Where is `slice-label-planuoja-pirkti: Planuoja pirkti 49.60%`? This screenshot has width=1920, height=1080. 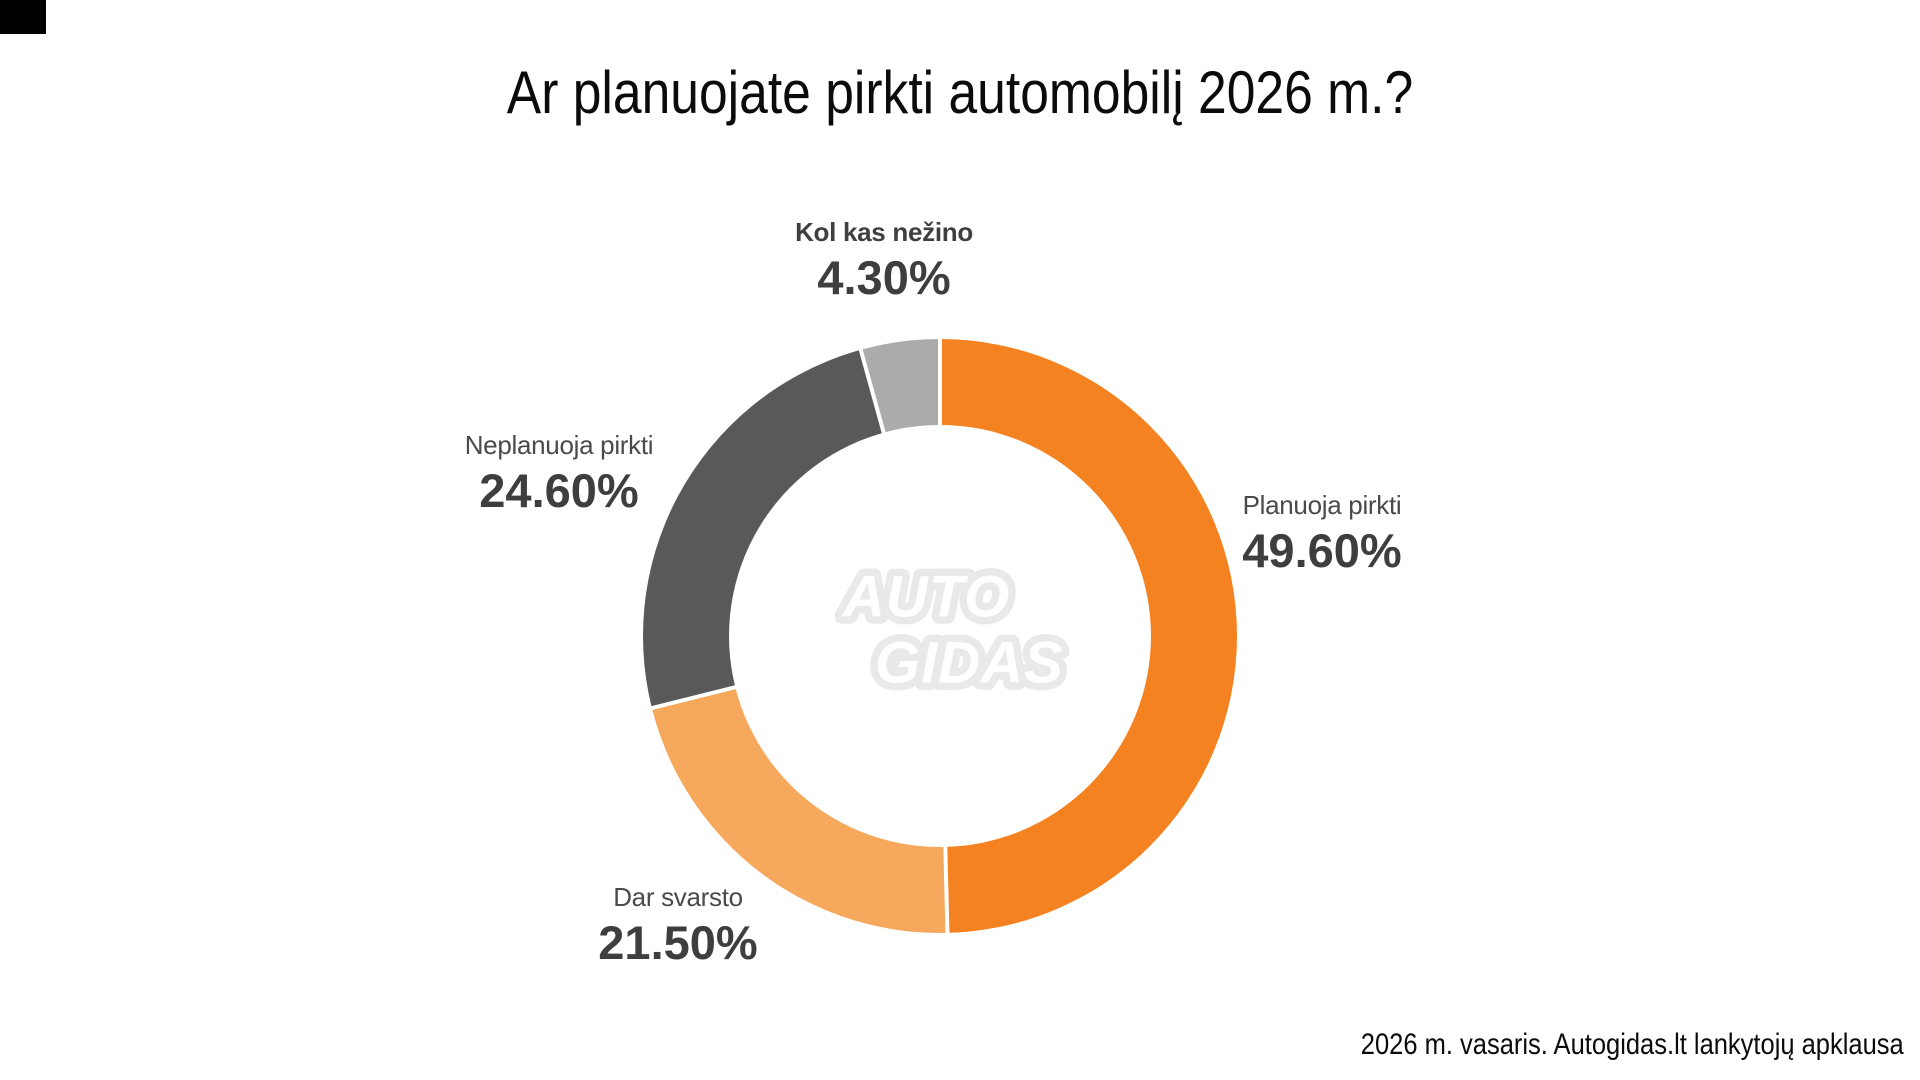
slice-label-planuoja-pirkti: Planuoja pirkti 49.60% is located at coordinates (1322, 533).